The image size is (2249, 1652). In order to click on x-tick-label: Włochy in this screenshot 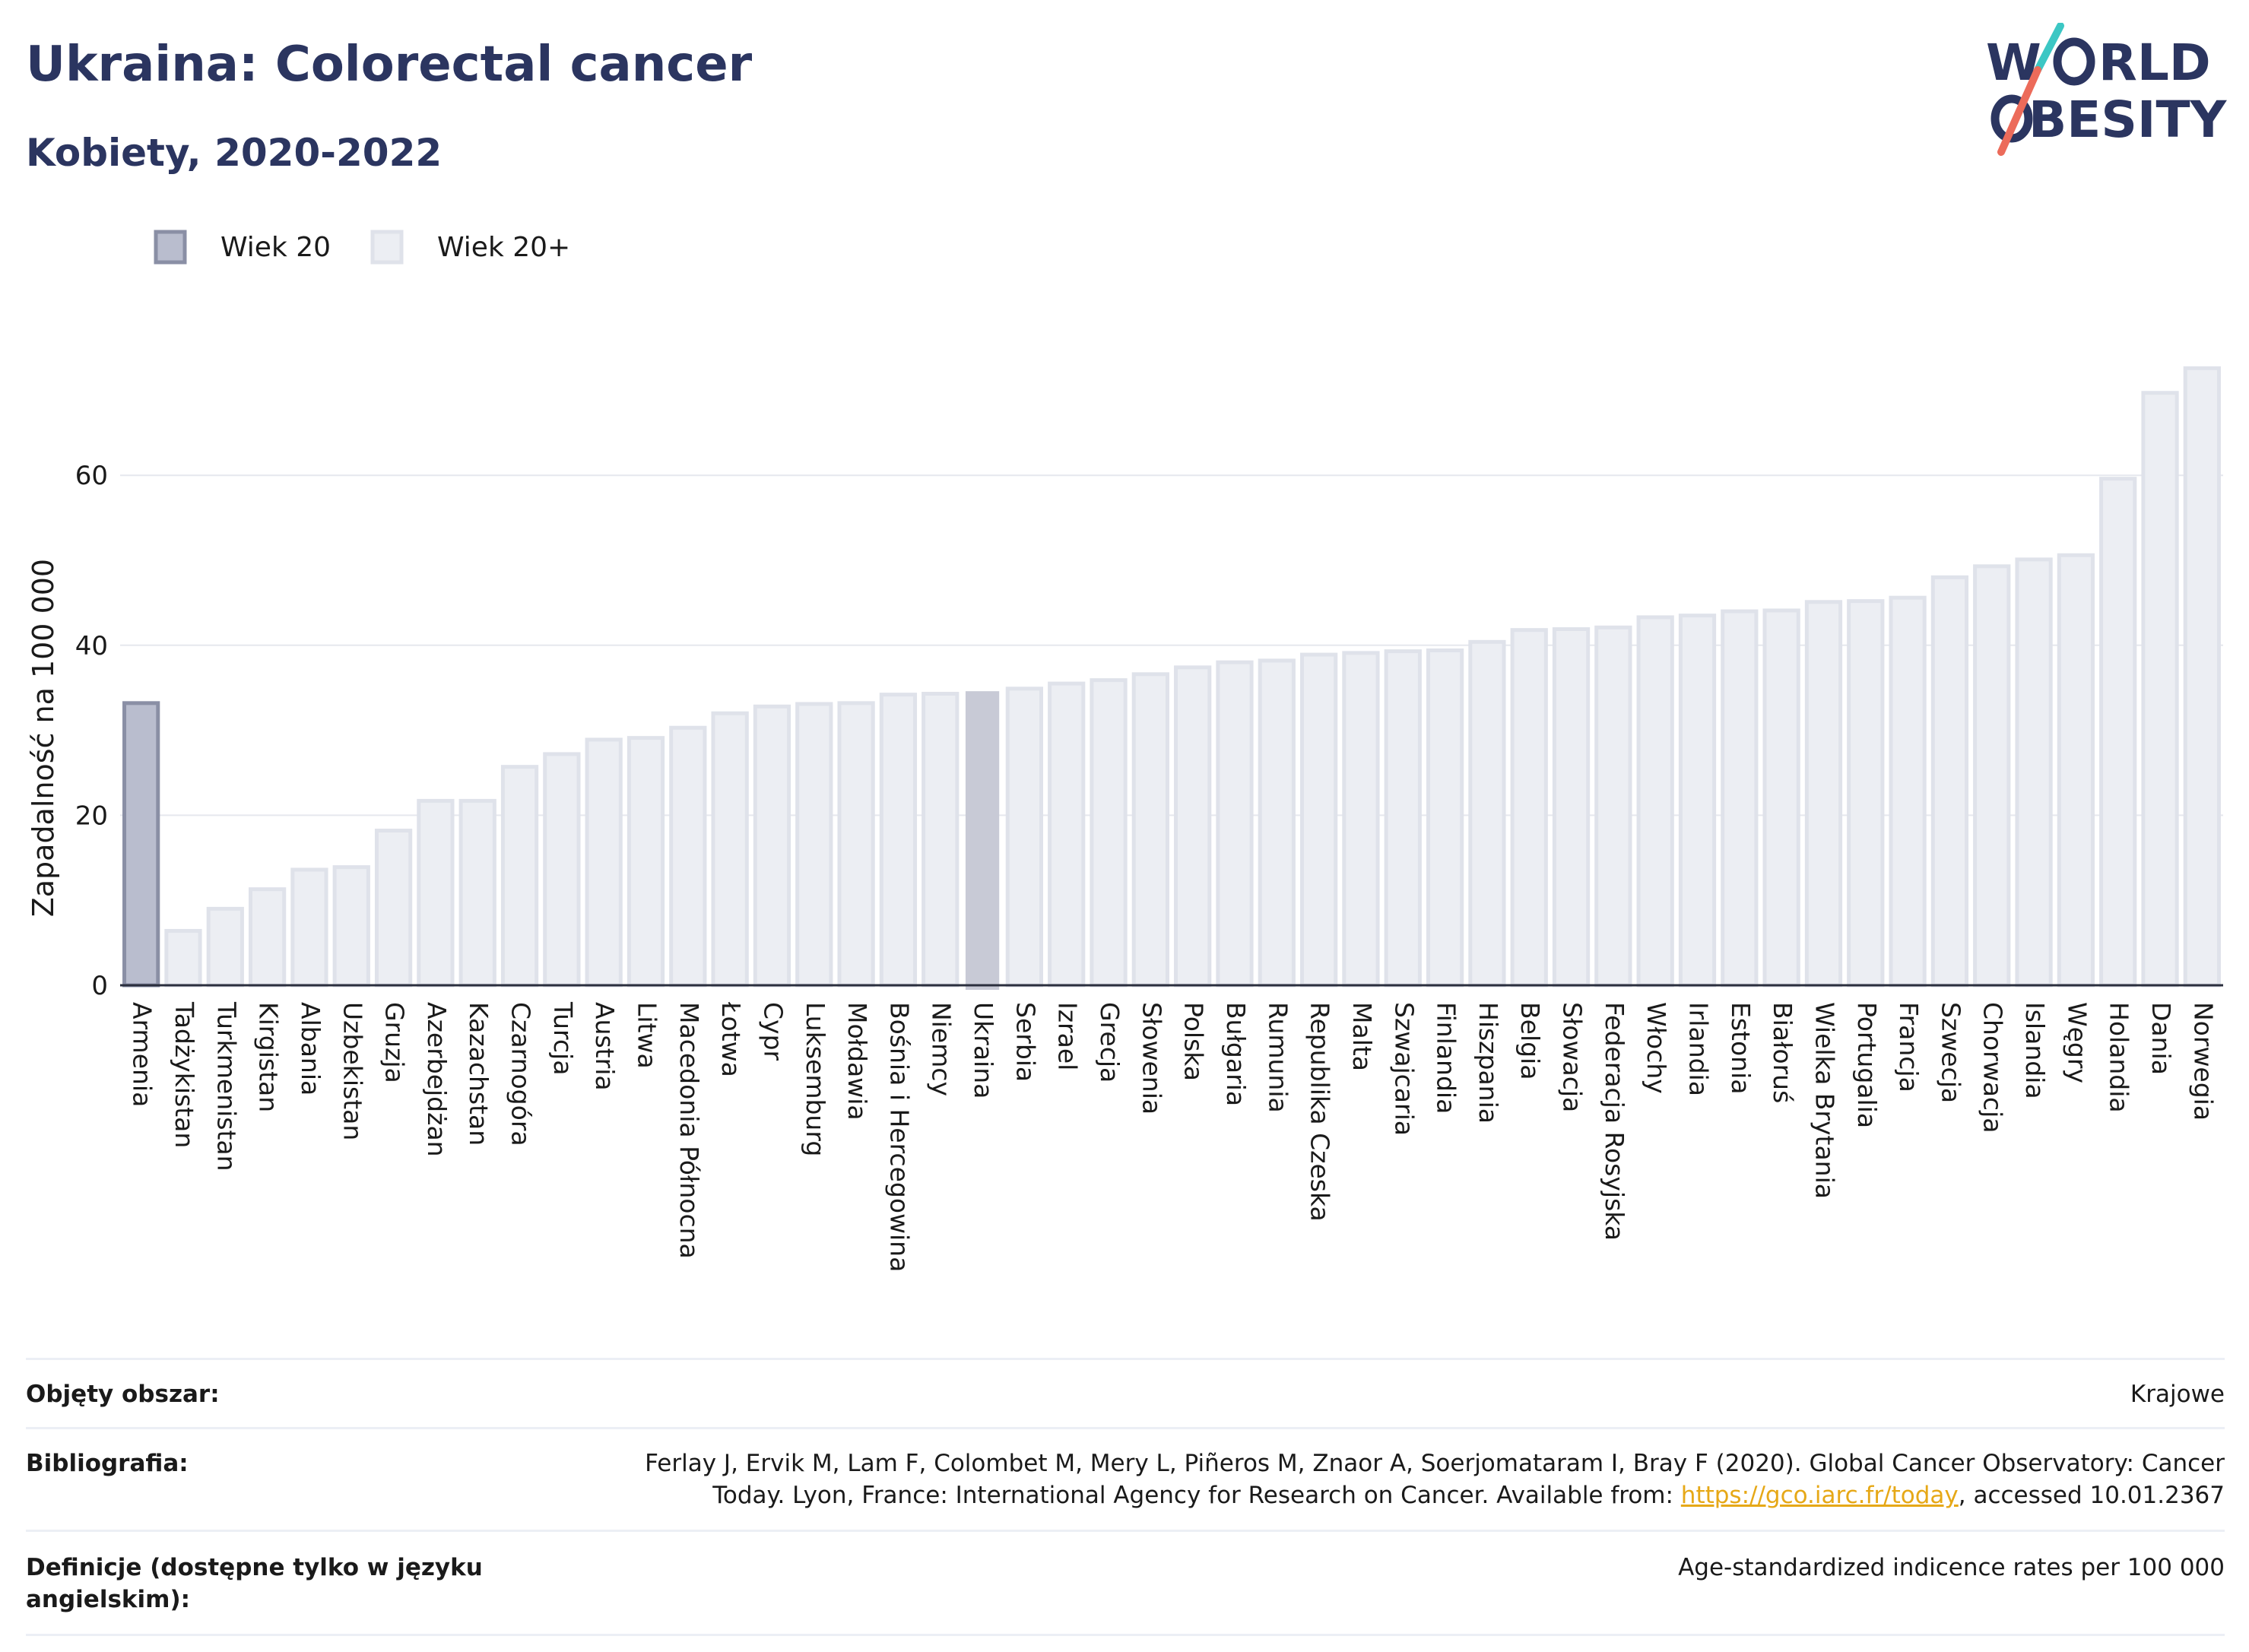, I will do `click(1656, 1048)`.